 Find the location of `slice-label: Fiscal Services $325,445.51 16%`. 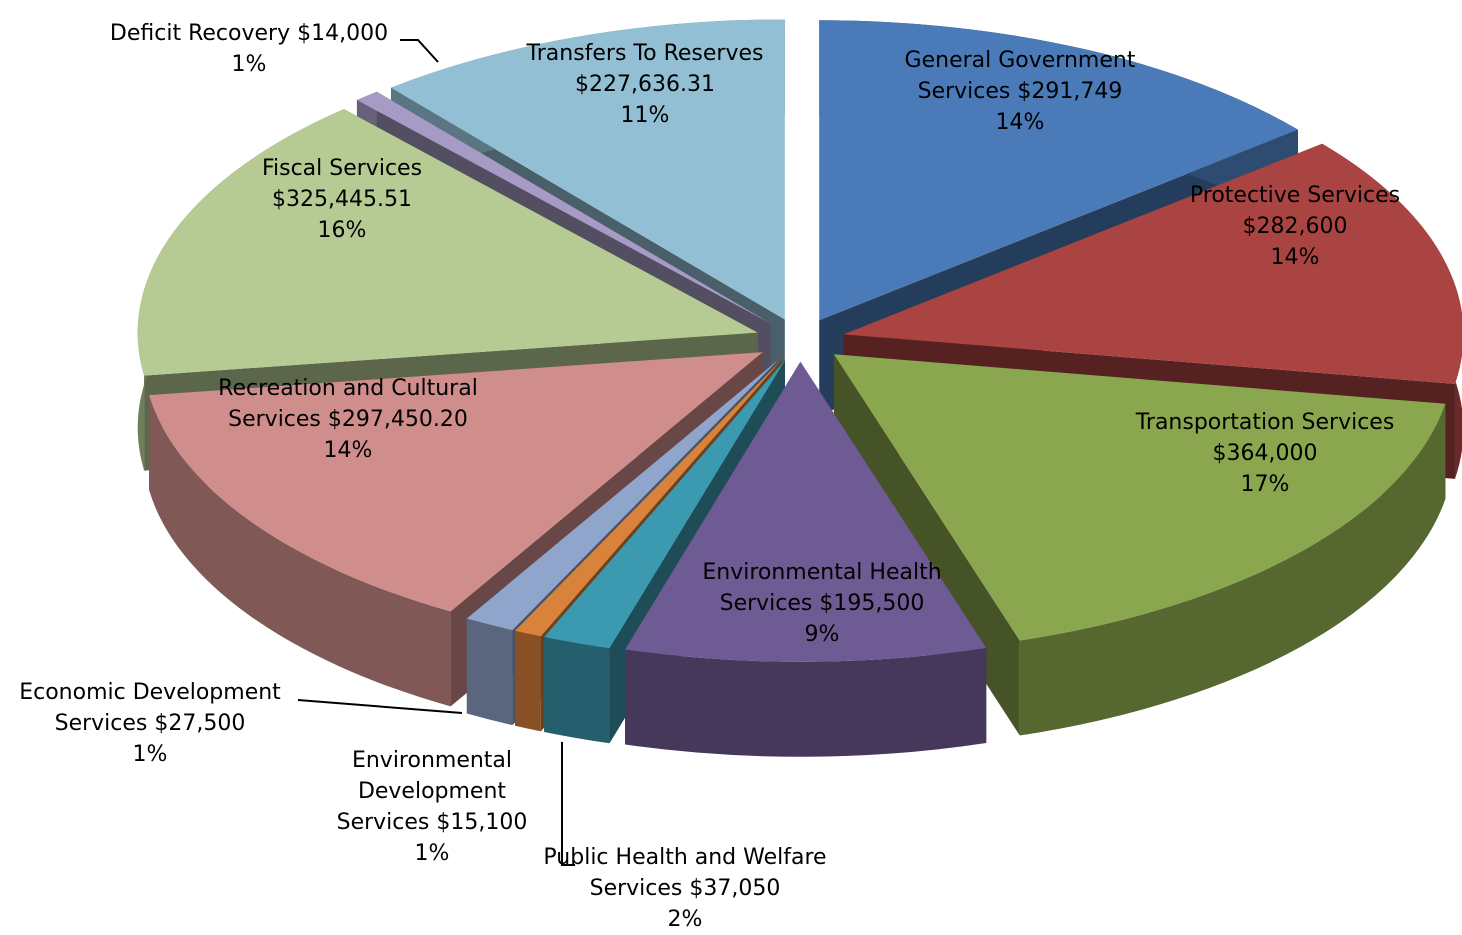

slice-label: Fiscal Services $325,445.51 16% is located at coordinates (342, 199).